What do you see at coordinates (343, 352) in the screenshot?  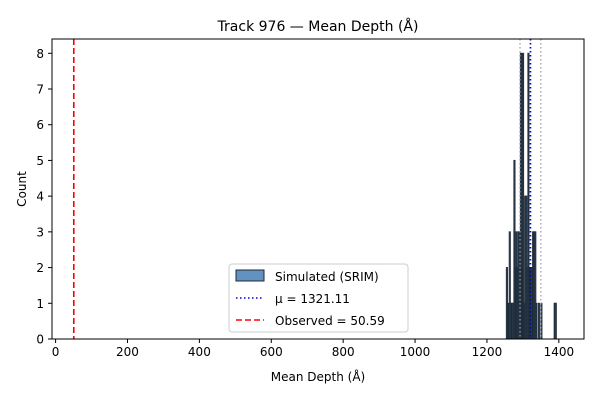 I see `x-tick-label-800: 800` at bounding box center [343, 352].